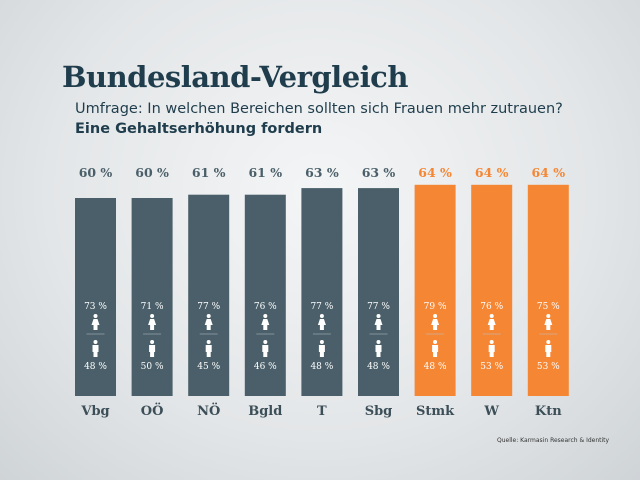  I want to click on page-title: Bundesland-Vergleich, so click(235, 77).